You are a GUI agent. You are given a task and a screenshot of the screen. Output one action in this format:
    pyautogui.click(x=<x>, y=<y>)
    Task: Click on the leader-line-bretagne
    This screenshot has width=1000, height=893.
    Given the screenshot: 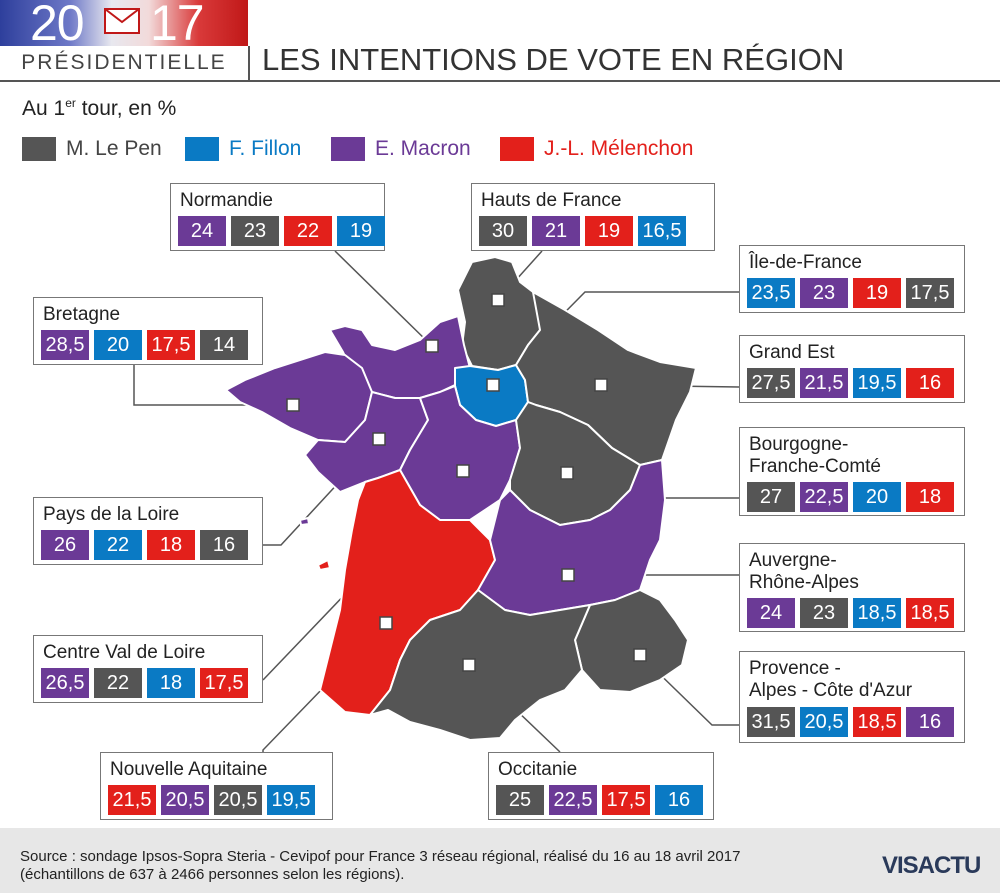 What is the action you would take?
    pyautogui.click(x=213, y=385)
    